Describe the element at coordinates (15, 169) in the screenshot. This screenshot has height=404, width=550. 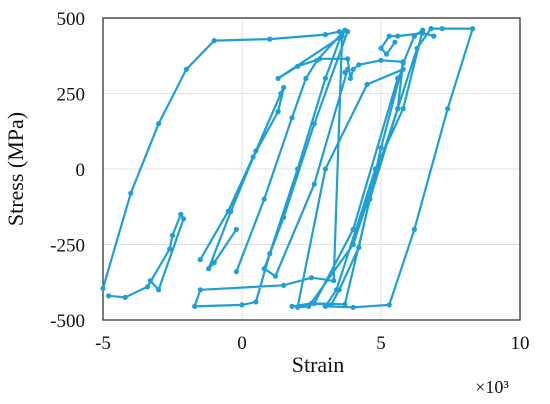
I see `y-axis-label: Stress (MPa)` at that location.